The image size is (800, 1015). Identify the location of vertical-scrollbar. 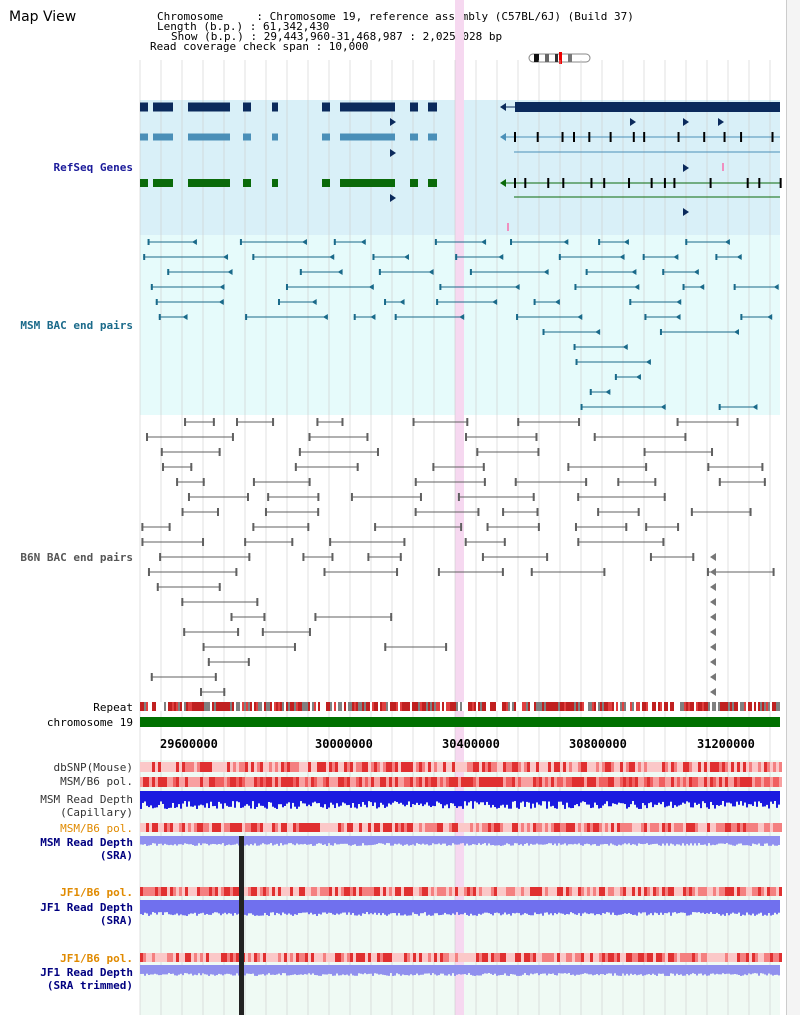
(793, 507).